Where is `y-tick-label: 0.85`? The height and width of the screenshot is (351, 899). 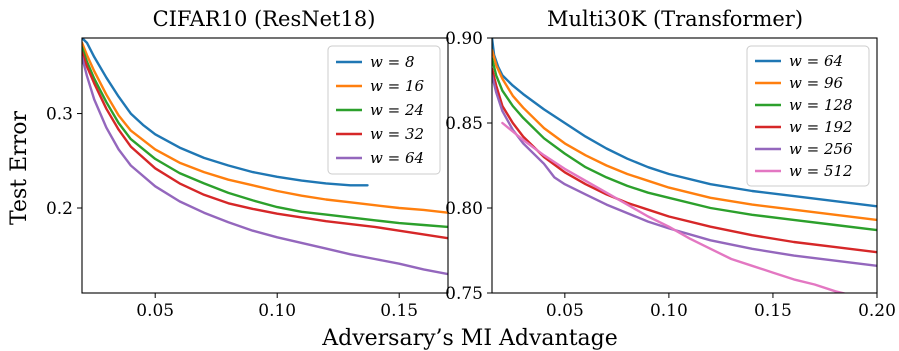 y-tick-label: 0.85 is located at coordinates (464, 124).